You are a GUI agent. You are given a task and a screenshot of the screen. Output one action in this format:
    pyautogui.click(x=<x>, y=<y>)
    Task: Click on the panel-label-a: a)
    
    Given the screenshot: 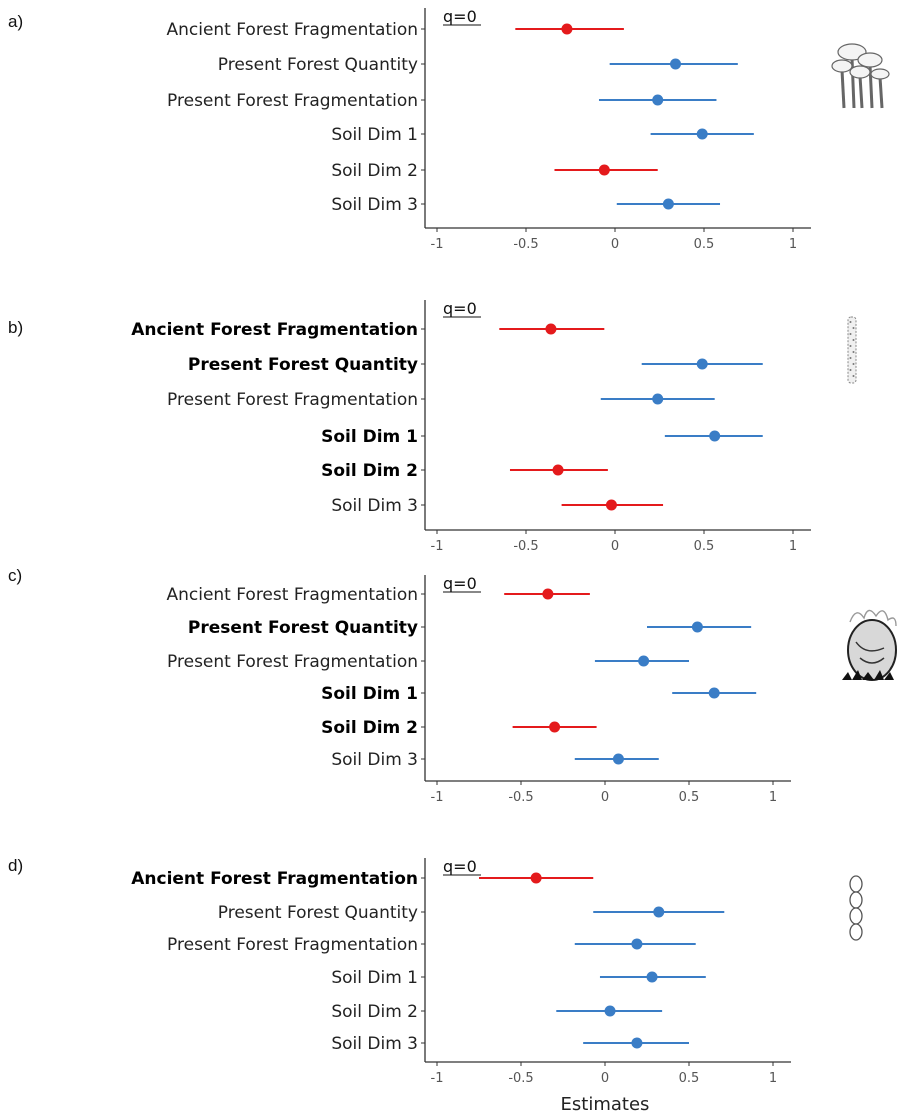 What is the action you would take?
    pyautogui.click(x=16, y=21)
    